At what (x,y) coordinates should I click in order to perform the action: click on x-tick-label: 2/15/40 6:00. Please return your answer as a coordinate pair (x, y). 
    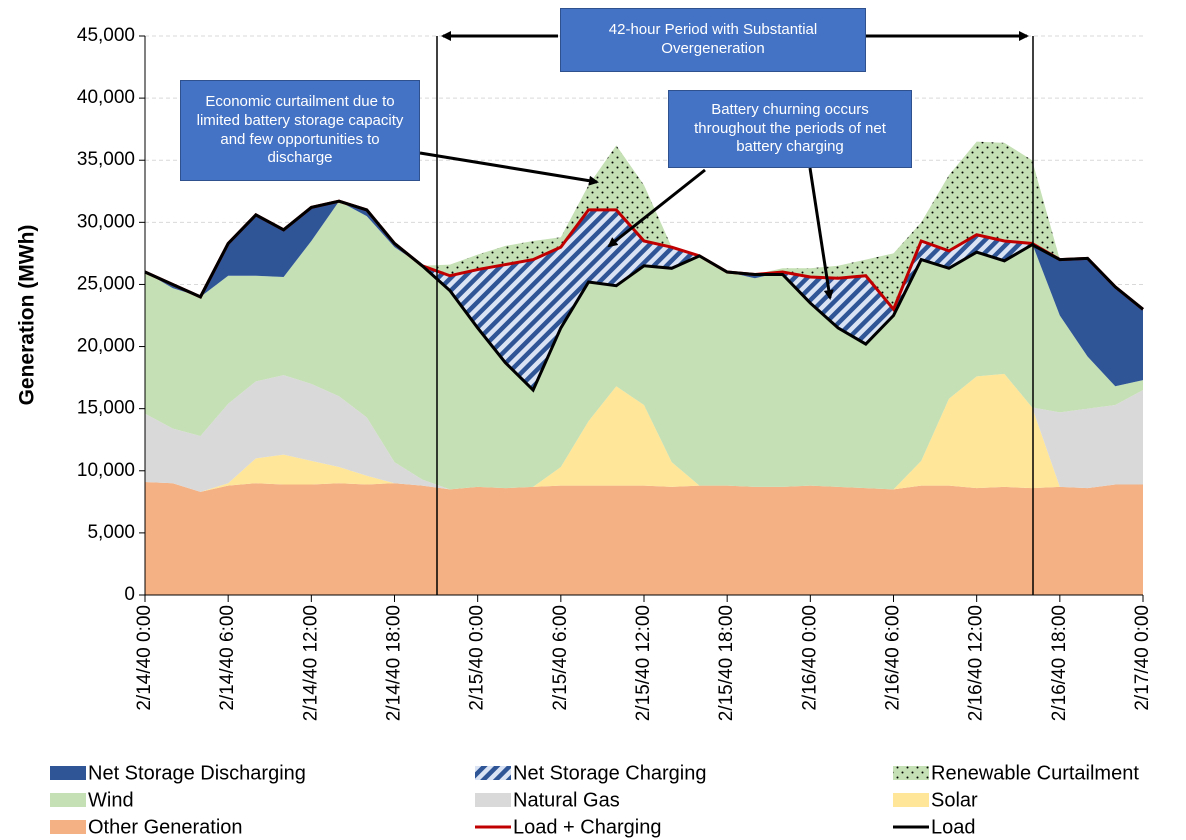
    Looking at the image, I should click on (560, 658).